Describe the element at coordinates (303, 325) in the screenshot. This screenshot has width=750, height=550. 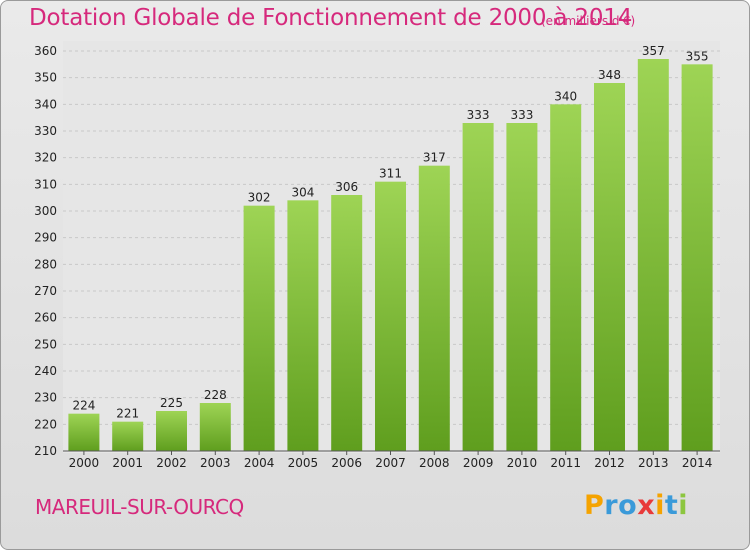
I see `bar-2005` at that location.